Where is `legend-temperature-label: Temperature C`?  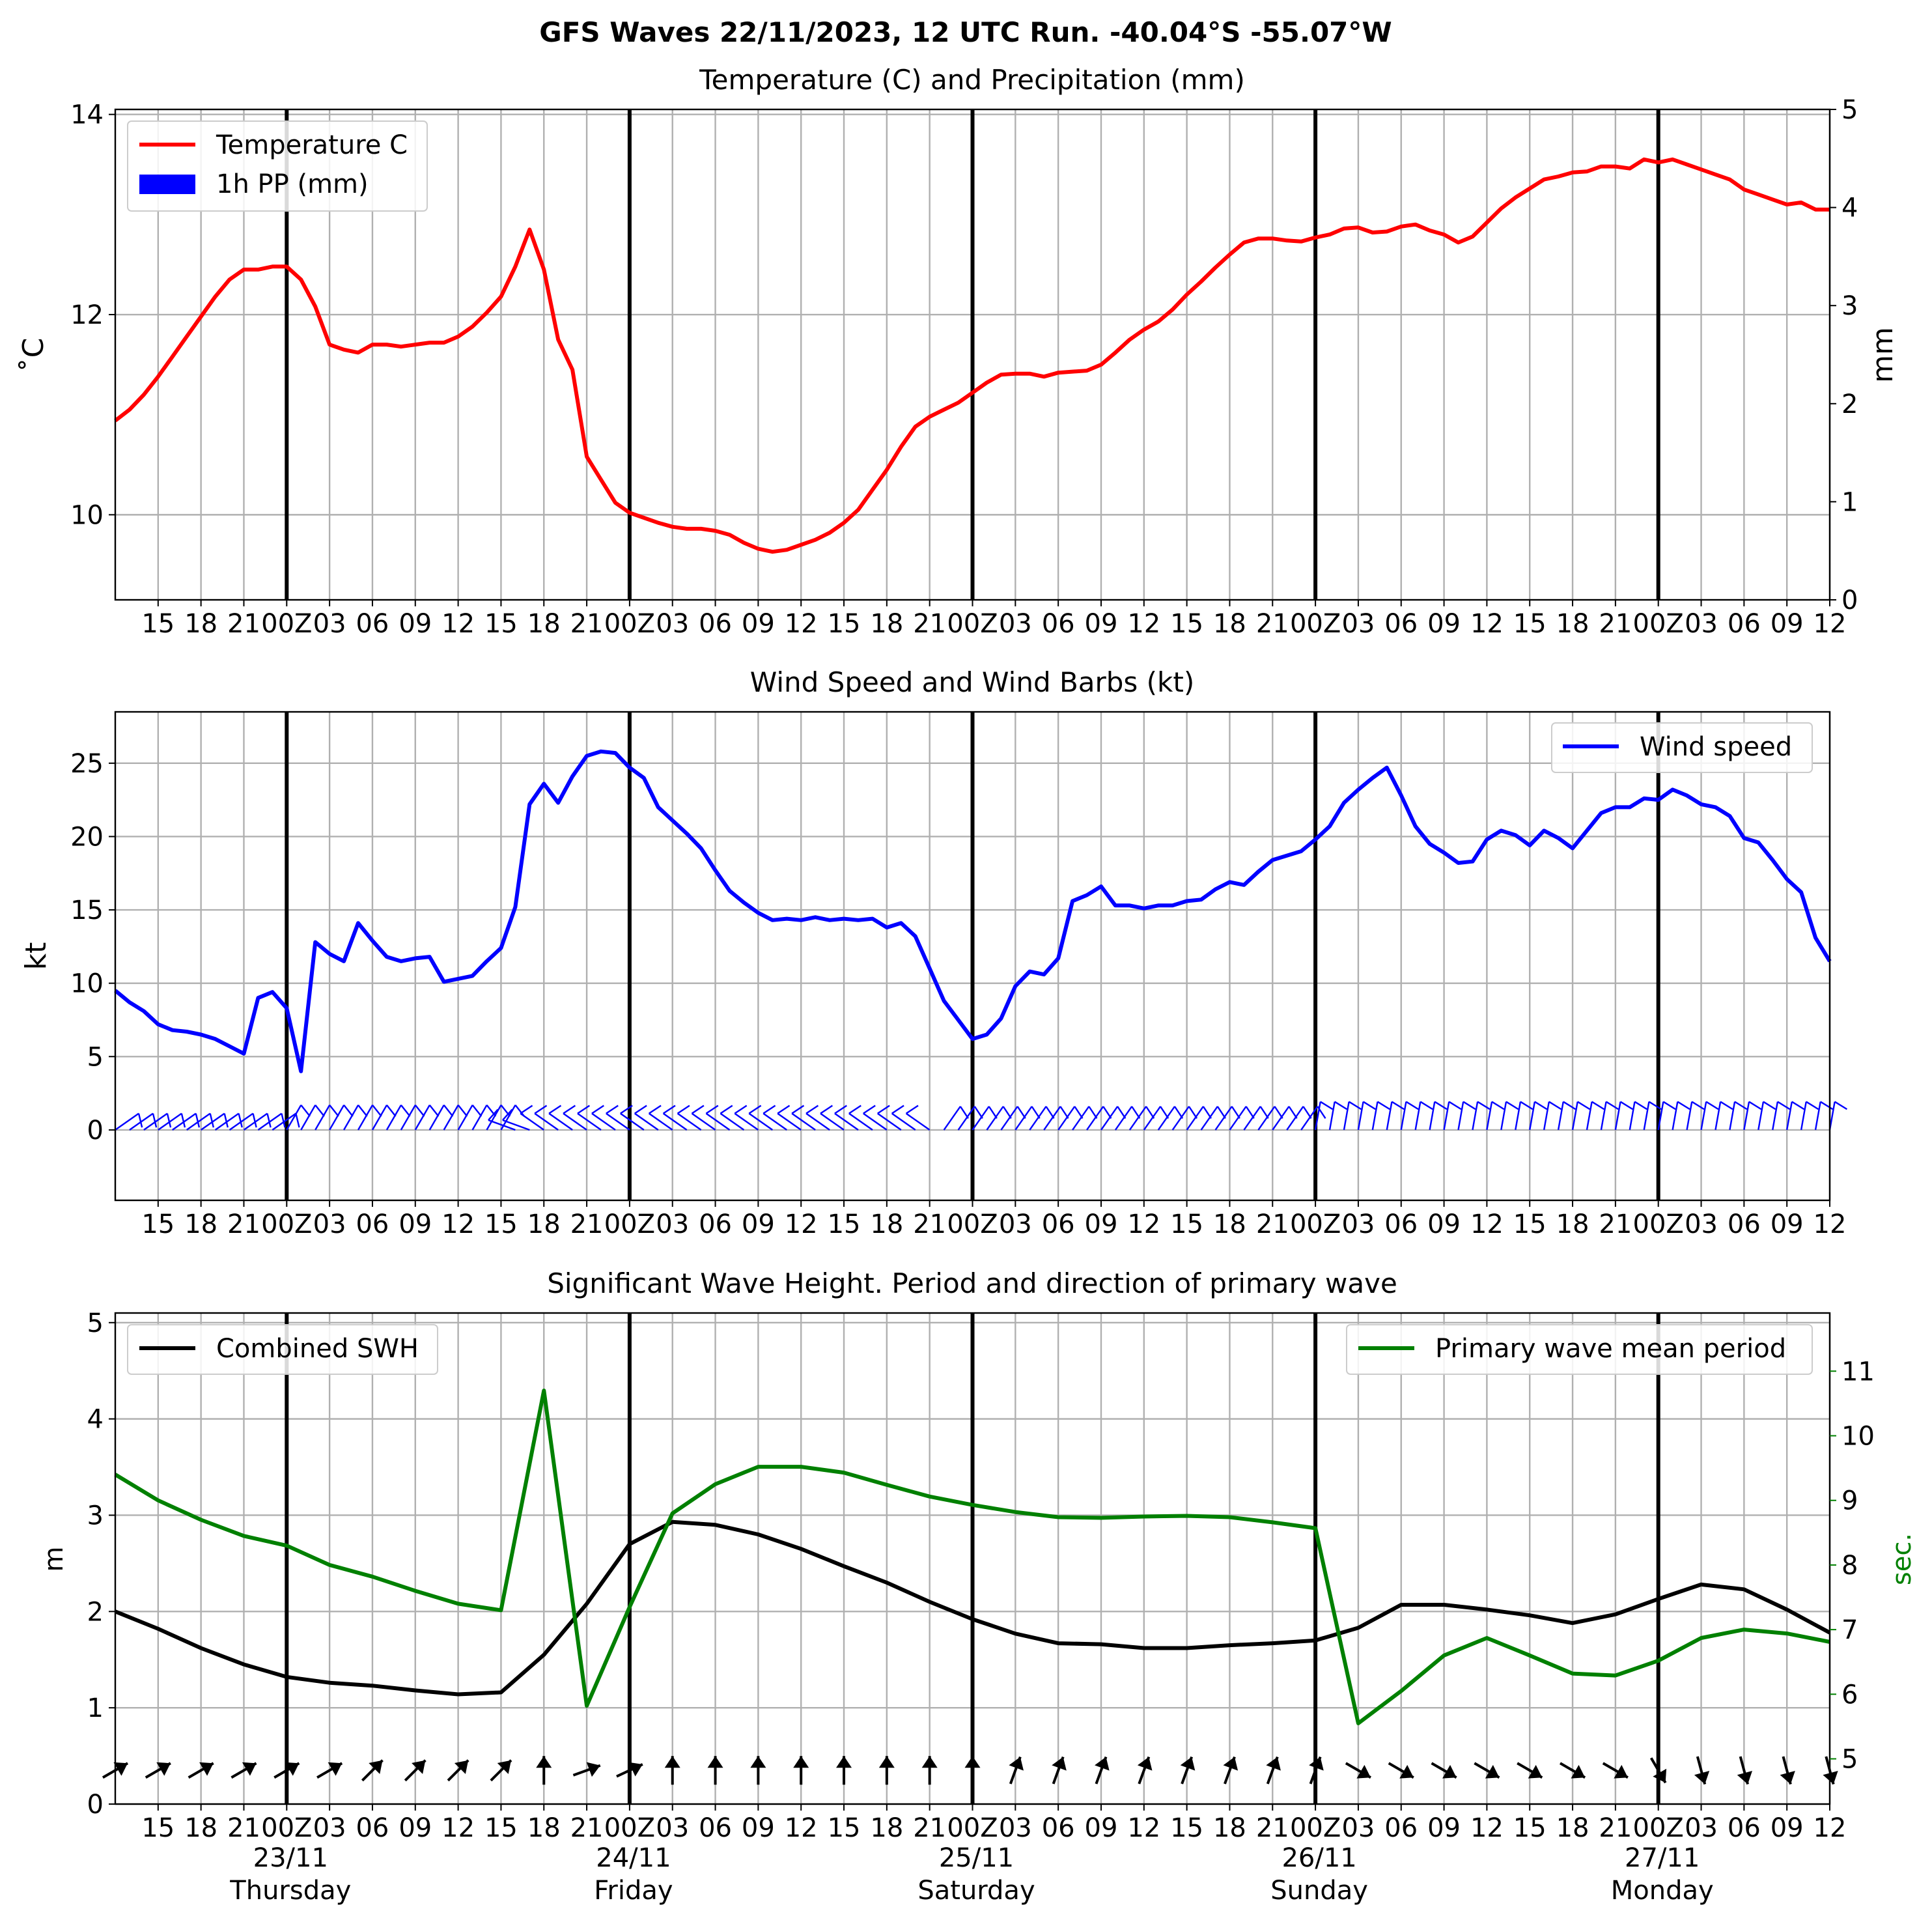 legend-temperature-label: Temperature C is located at coordinates (312, 145).